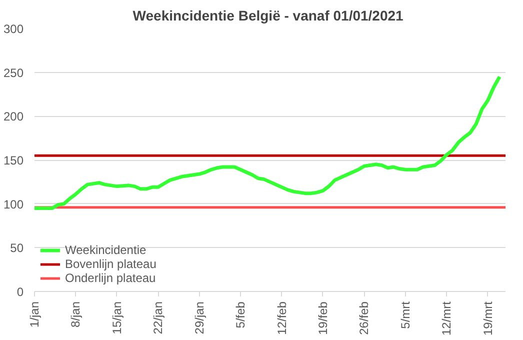 This screenshot has width=523, height=340. I want to click on x-tick-label: 22/jan, so click(158, 317).